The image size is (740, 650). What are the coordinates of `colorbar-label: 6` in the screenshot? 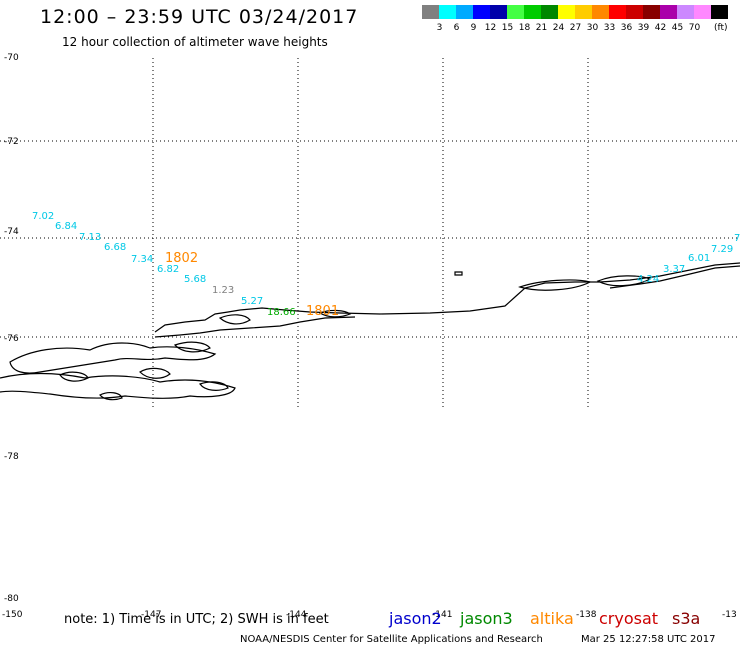 It's located at (456, 28).